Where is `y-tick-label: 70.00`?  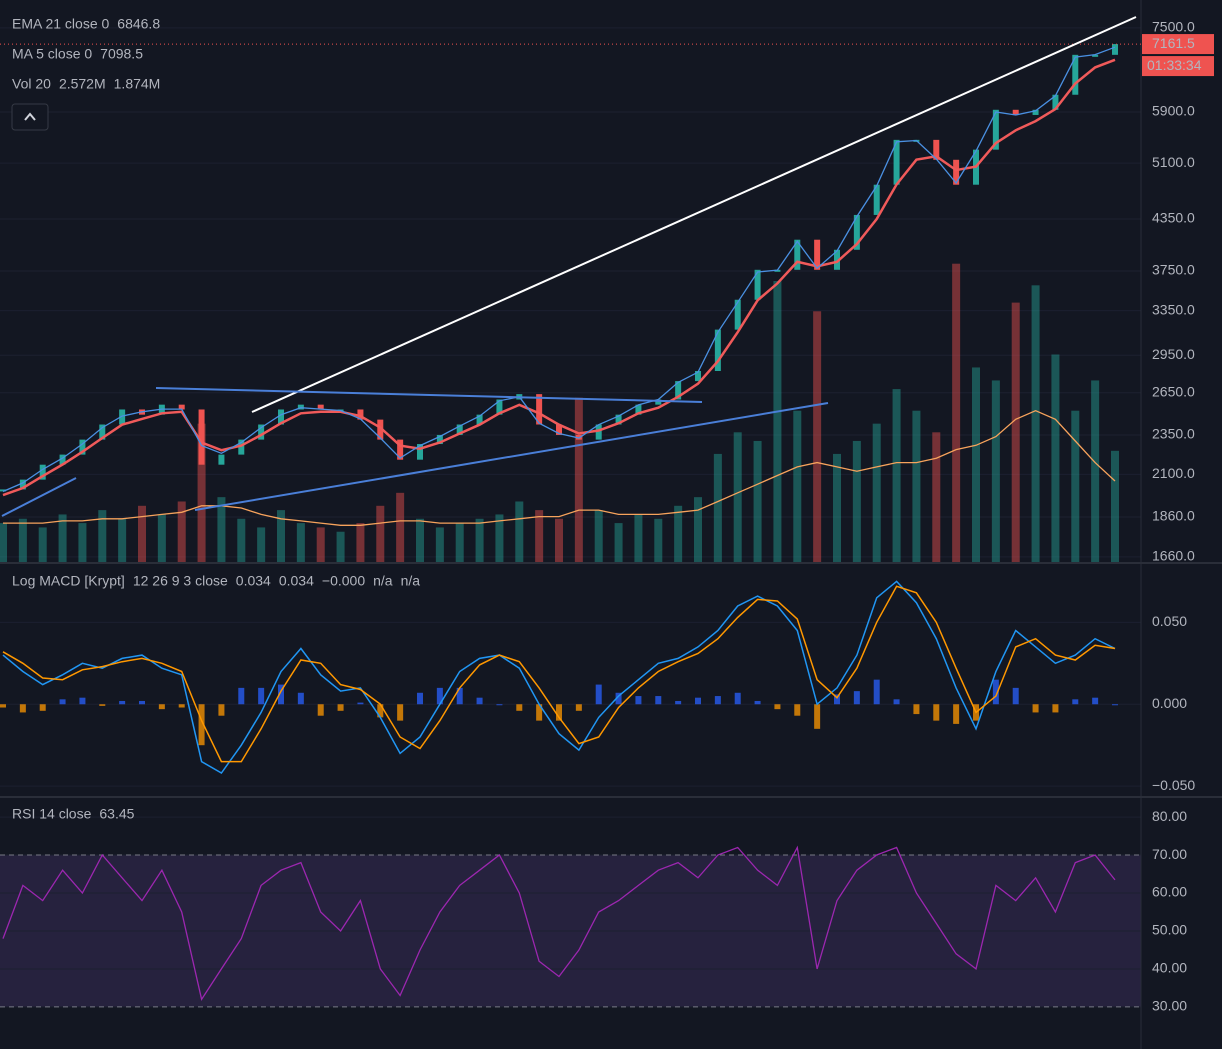 y-tick-label: 70.00 is located at coordinates (1169, 854).